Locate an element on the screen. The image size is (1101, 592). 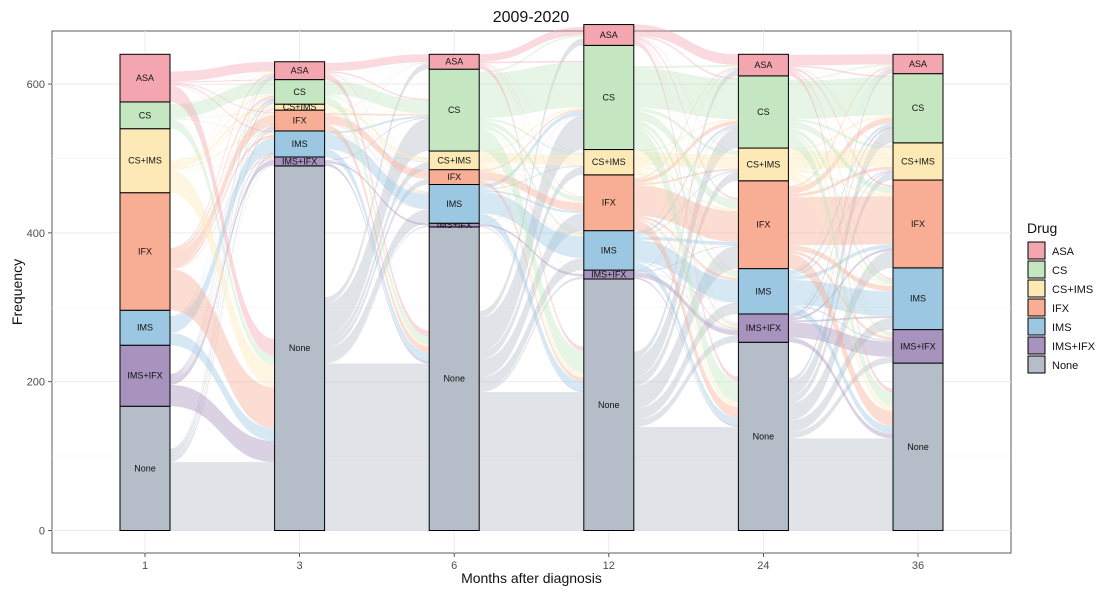
flow-asa-to-asa is located at coordinates (686, 45).